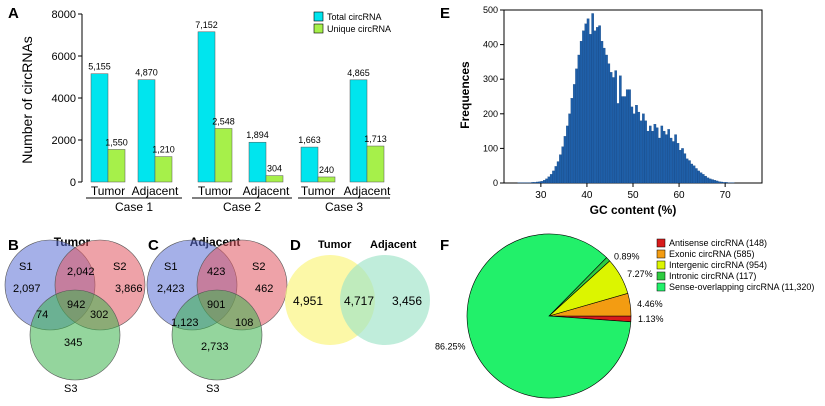 The height and width of the screenshot is (406, 825). What do you see at coordinates (27, 289) in the screenshot?
I see `venn-b-s1-only: 2,097` at bounding box center [27, 289].